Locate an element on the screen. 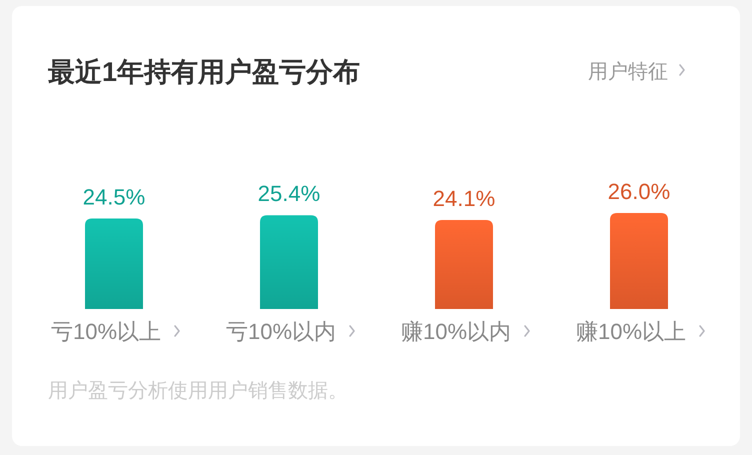 The image size is (752, 455). category-label: 亏10%以上 is located at coordinates (106, 331).